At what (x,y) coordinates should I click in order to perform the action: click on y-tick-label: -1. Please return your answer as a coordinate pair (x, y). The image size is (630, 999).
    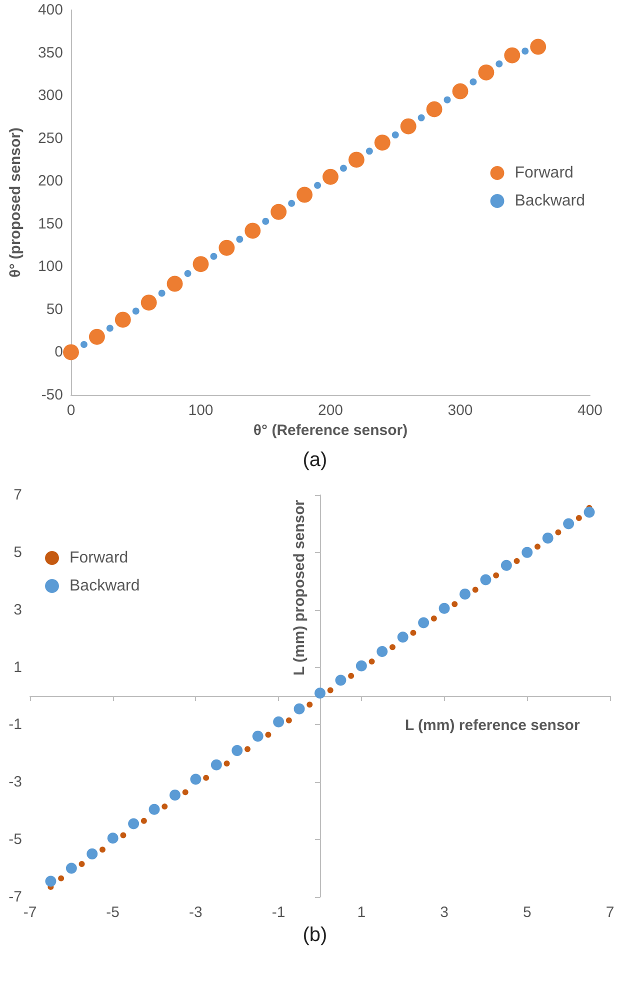
    Looking at the image, I should click on (15, 725).